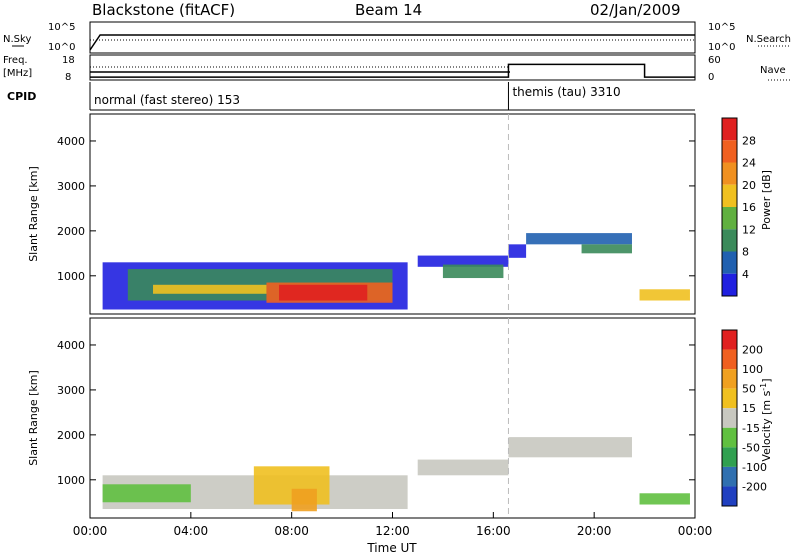 Image resolution: width=800 pixels, height=554 pixels. What do you see at coordinates (391, 547) in the screenshot?
I see `time-axis-label: Time UT` at bounding box center [391, 547].